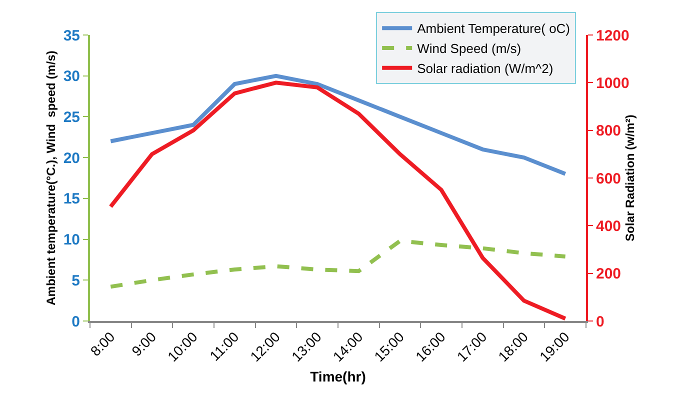  Describe the element at coordinates (338, 376) in the screenshot. I see `x-axis-title: Time(hr)` at that location.